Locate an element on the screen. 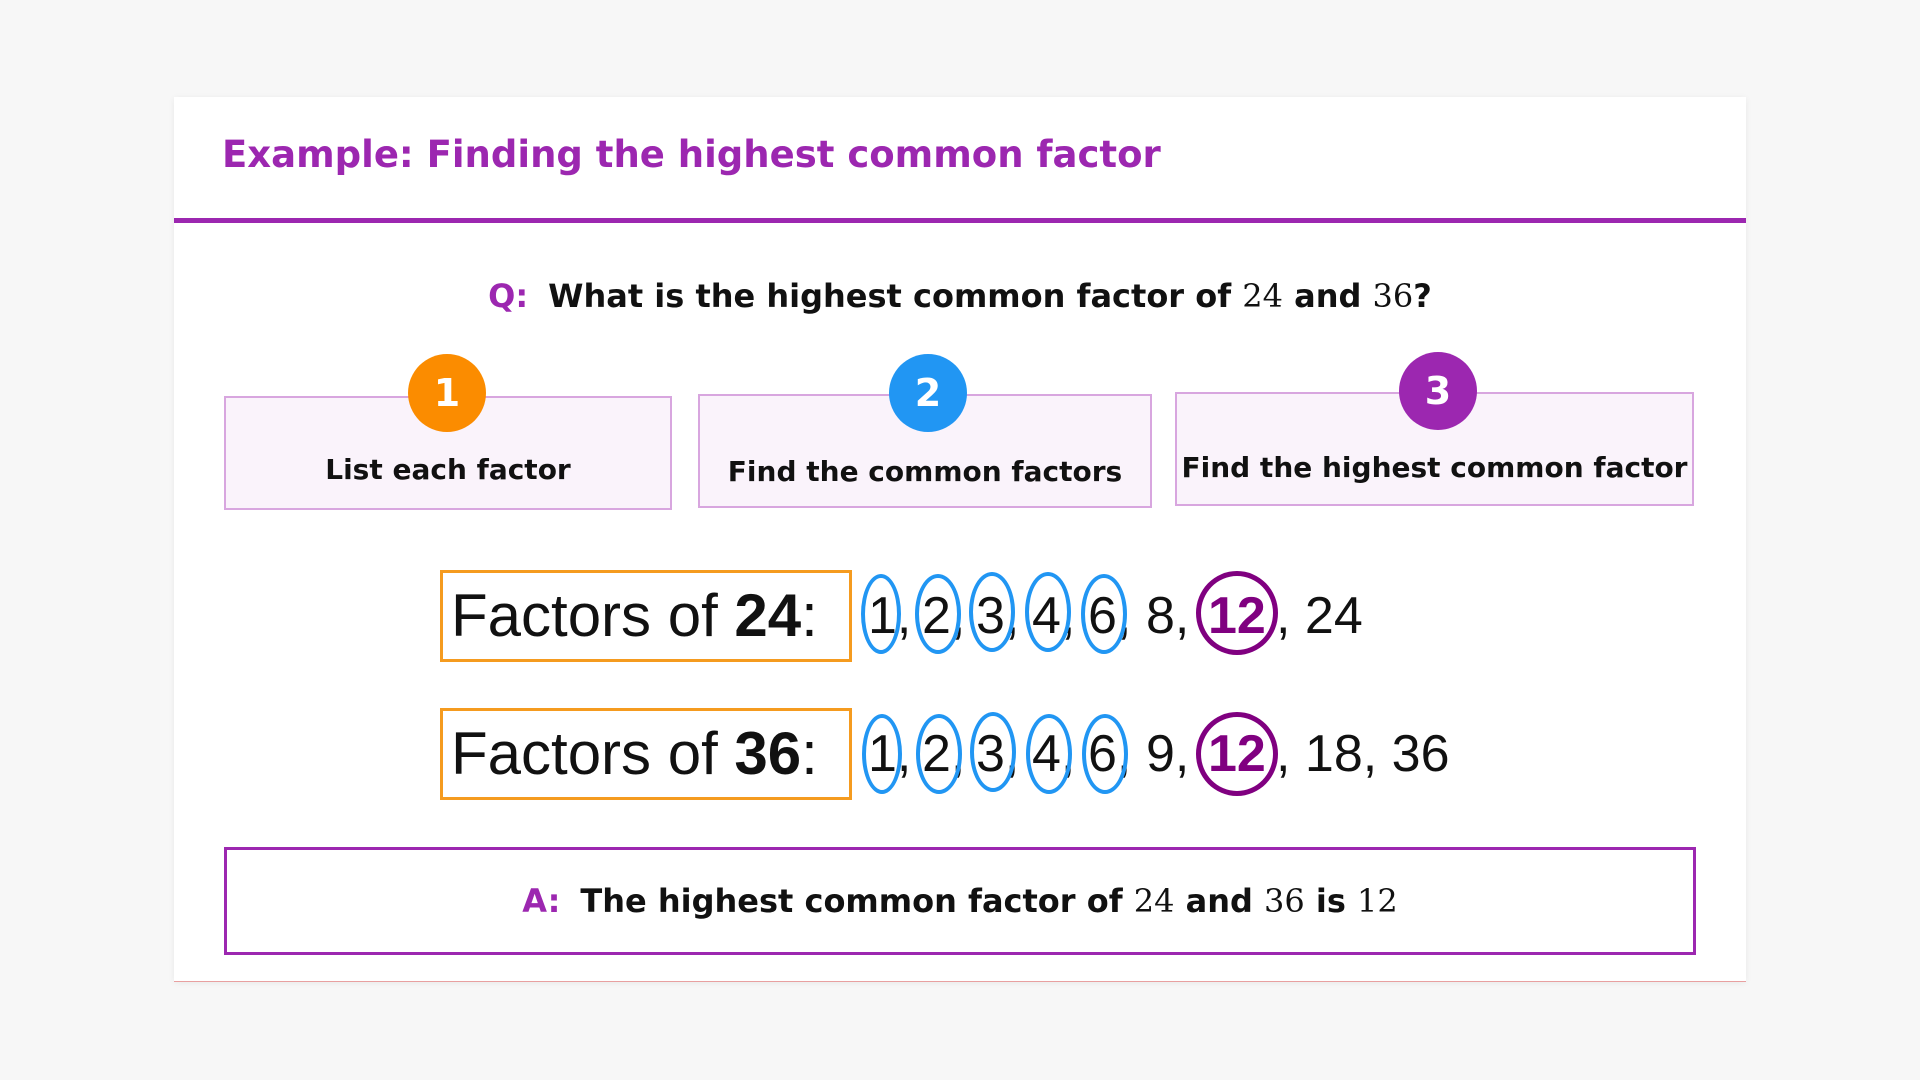  question-number-b: 36 is located at coordinates (1393, 296).